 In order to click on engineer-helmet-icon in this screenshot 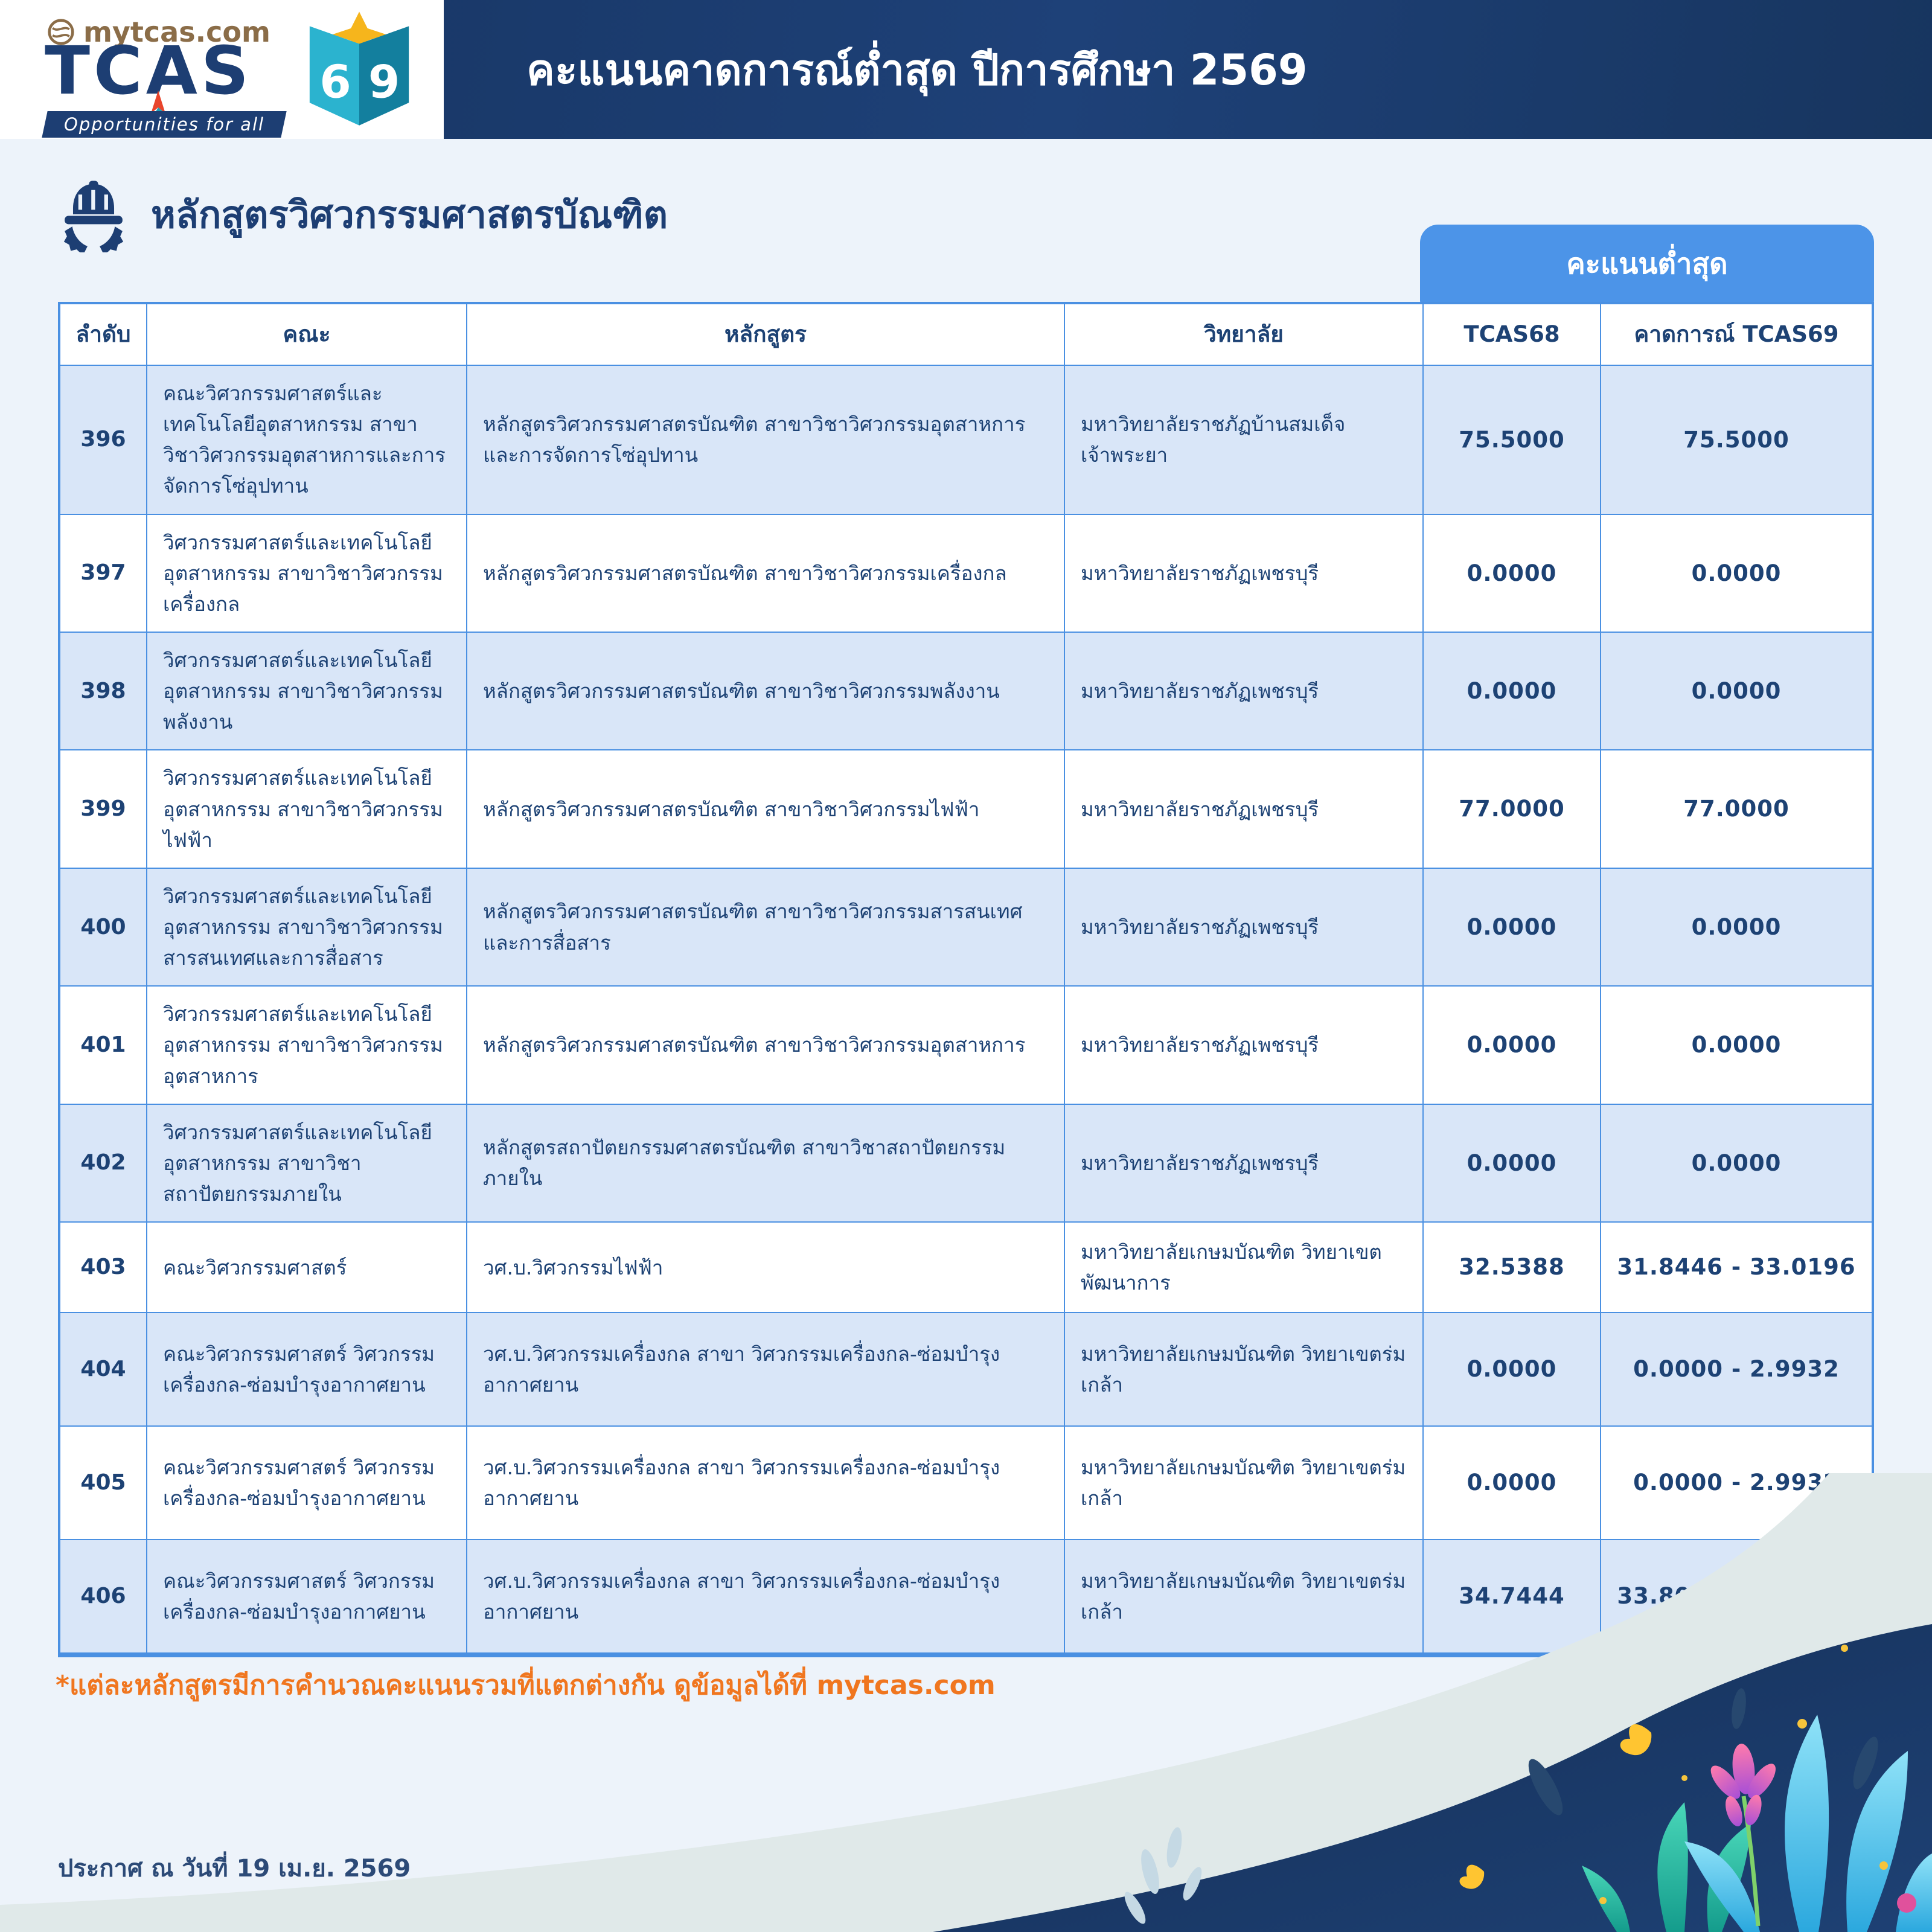, I will do `click(94, 216)`.